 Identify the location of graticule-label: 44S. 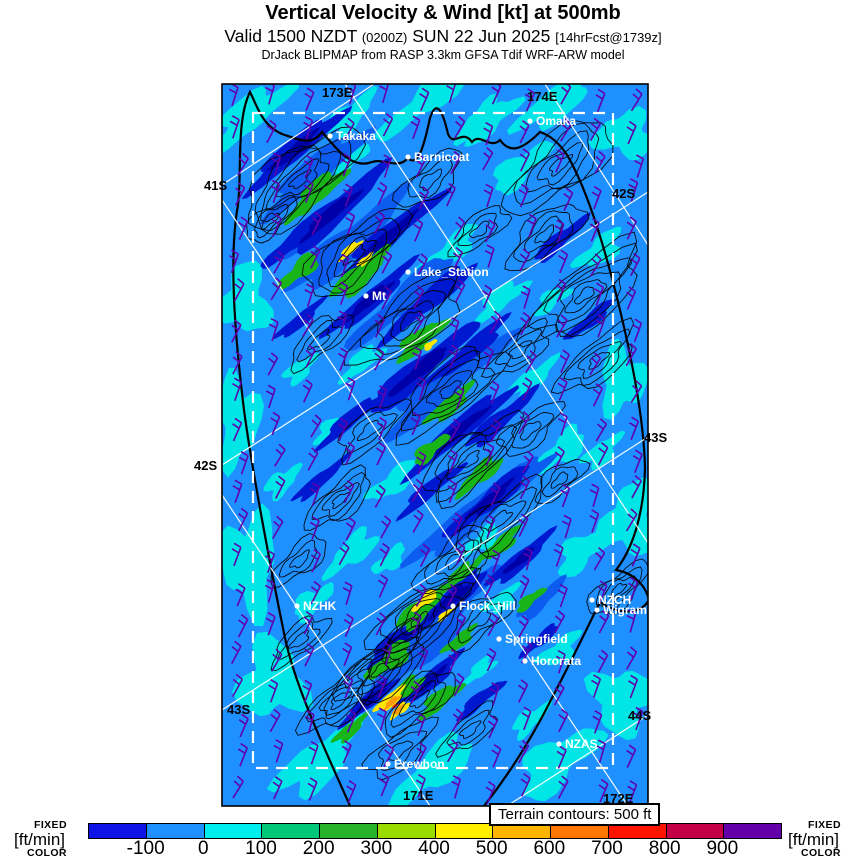
(639, 715).